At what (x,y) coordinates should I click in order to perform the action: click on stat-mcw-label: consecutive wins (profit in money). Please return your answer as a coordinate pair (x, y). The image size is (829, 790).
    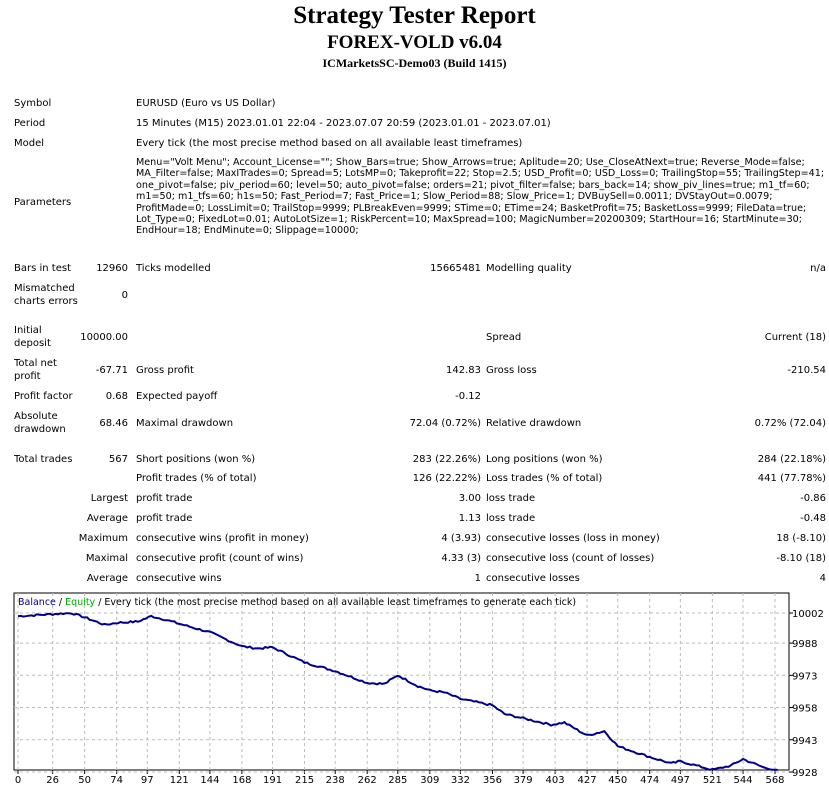
    Looking at the image, I should click on (222, 538).